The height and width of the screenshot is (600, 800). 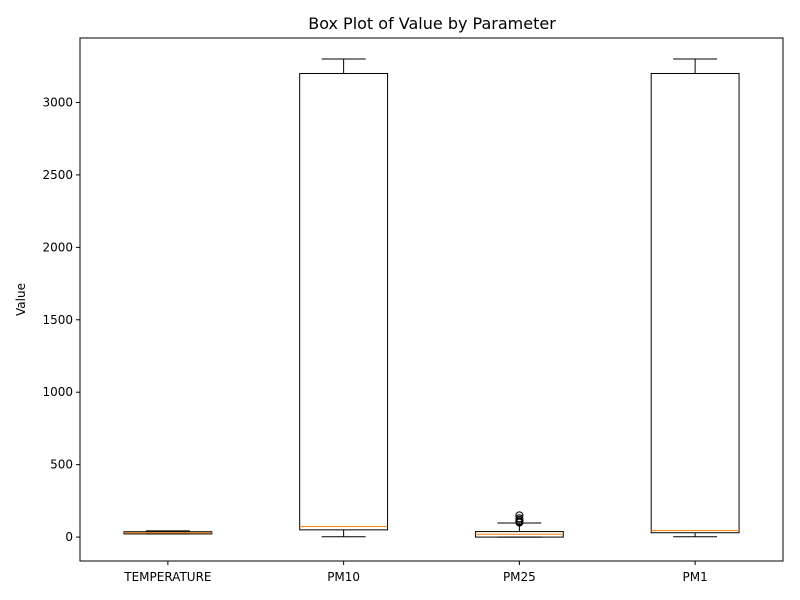 What do you see at coordinates (57, 392) in the screenshot?
I see `y-tick-label: 1000` at bounding box center [57, 392].